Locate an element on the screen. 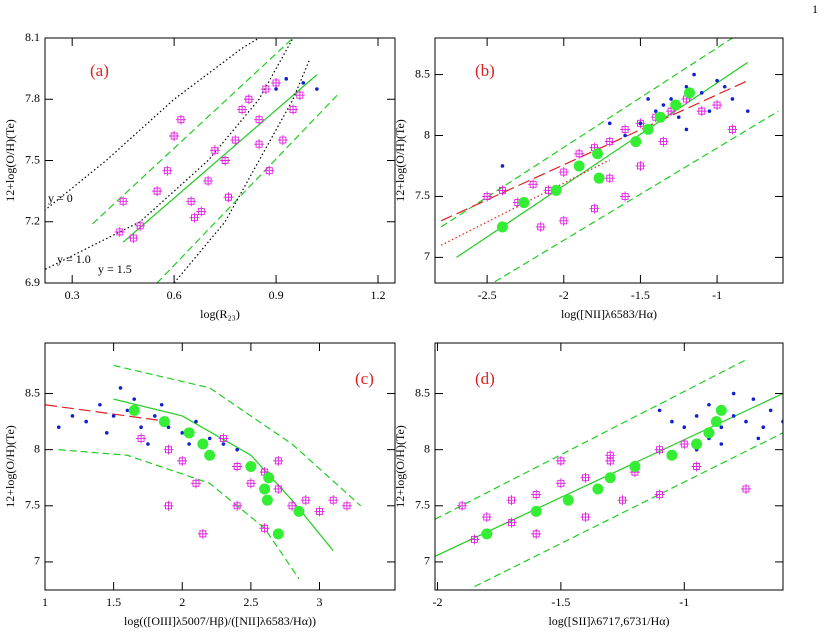 Image resolution: width=828 pixels, height=634 pixels. x-tick-label: 1 is located at coordinates (45, 602).